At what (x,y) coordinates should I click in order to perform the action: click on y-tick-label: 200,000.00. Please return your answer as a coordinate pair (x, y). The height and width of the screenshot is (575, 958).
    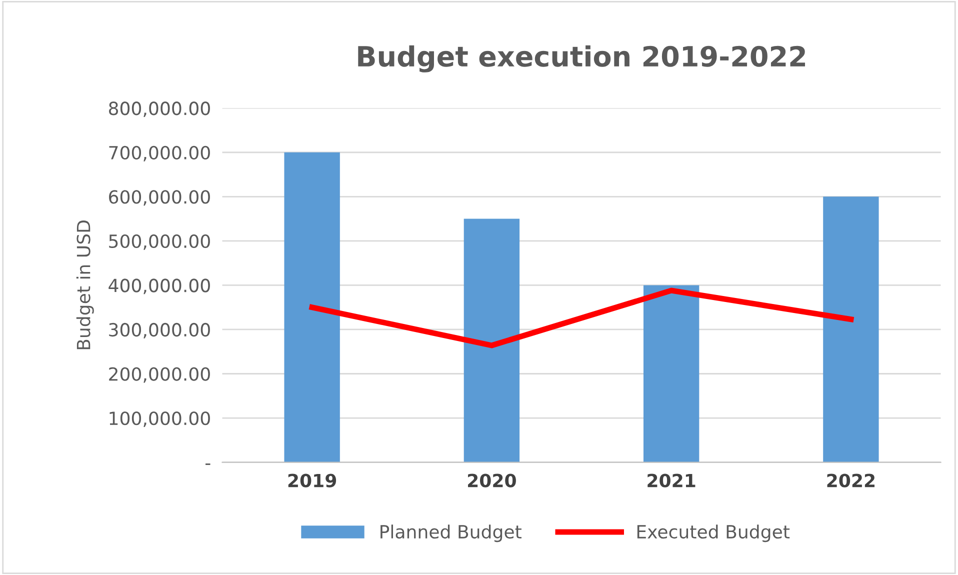
    Looking at the image, I should click on (159, 375).